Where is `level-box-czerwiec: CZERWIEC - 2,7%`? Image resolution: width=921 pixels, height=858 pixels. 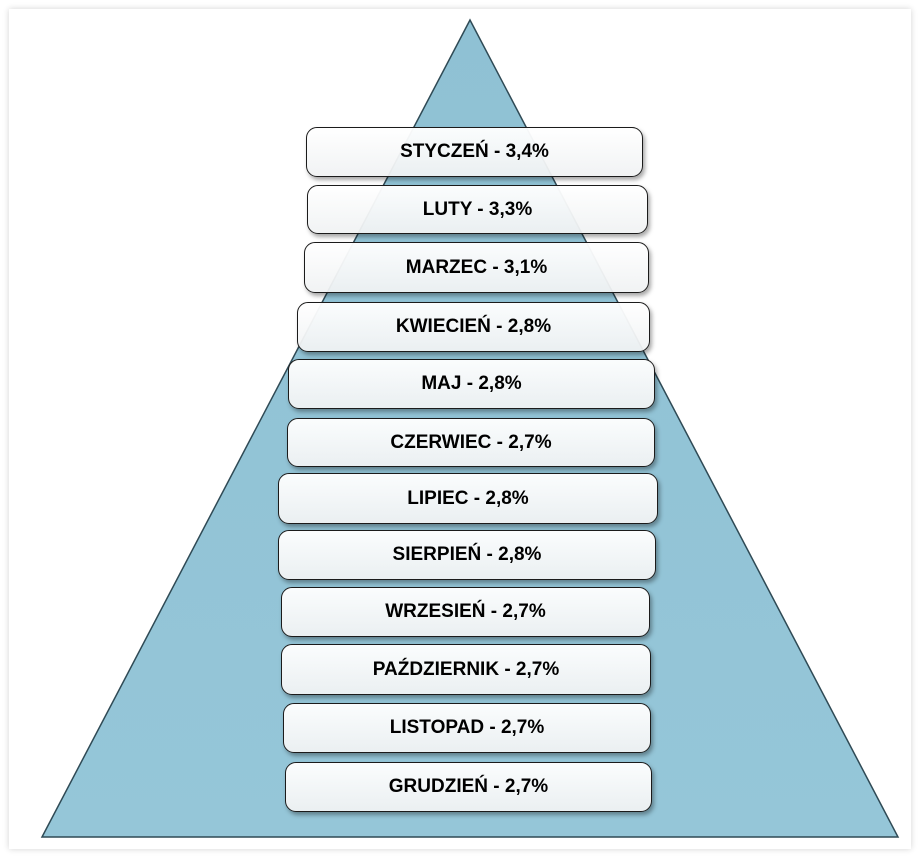
level-box-czerwiec: CZERWIEC - 2,7% is located at coordinates (471, 442).